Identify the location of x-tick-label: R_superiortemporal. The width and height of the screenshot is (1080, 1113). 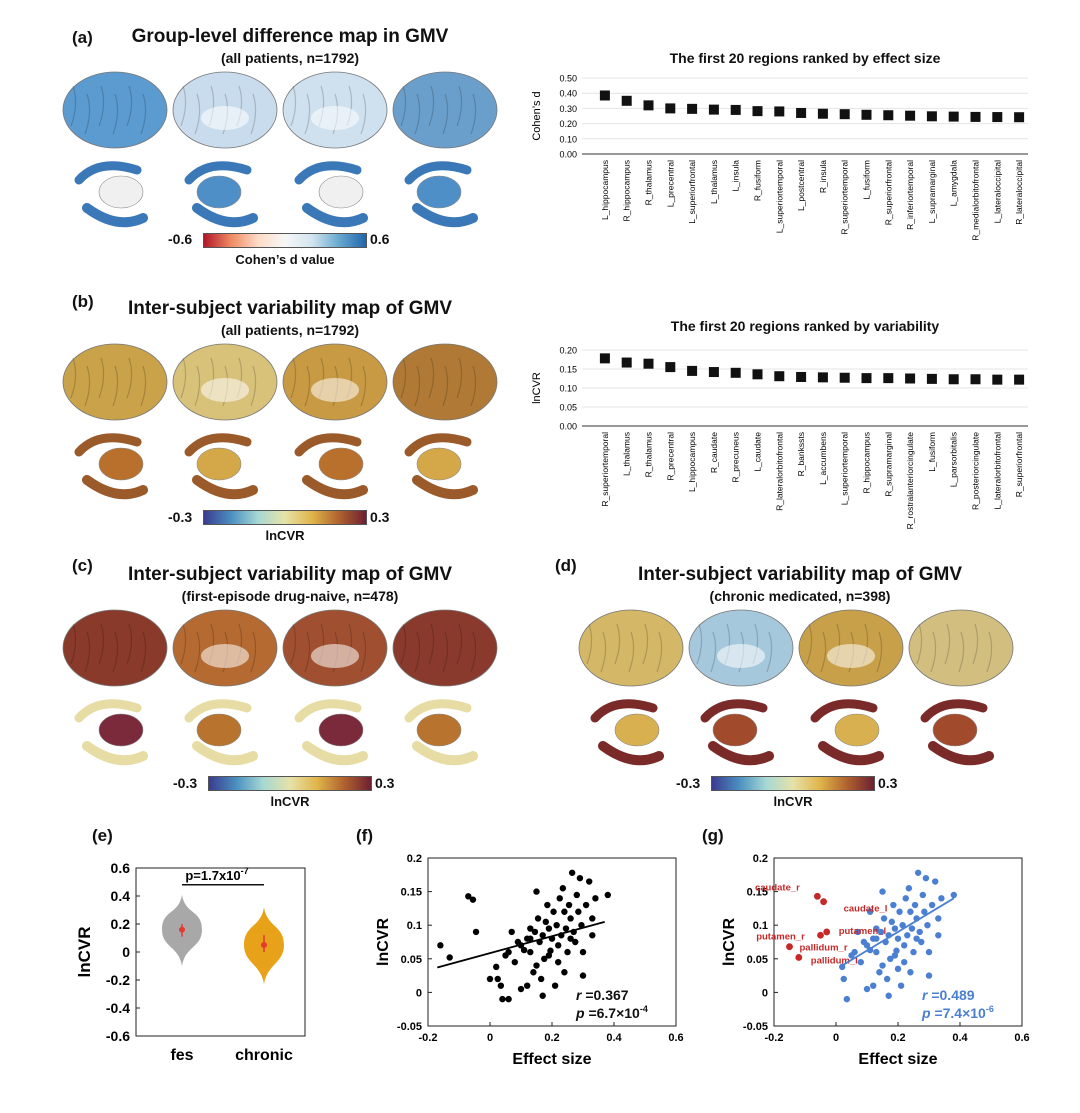
(845, 197).